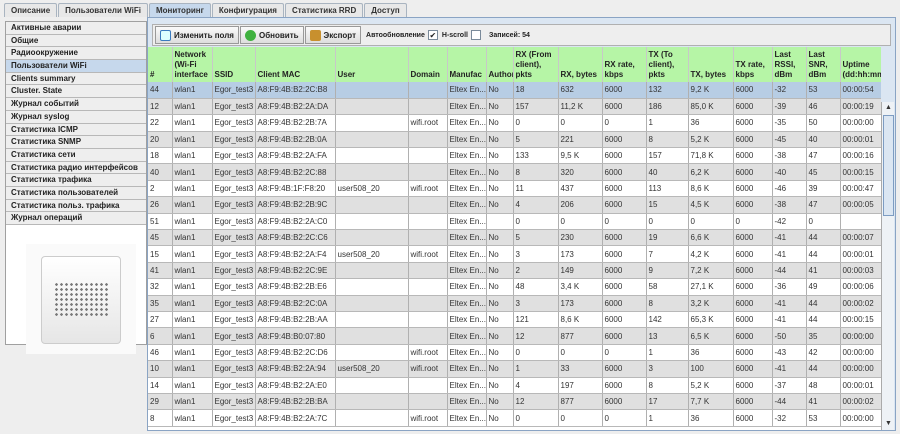 The height and width of the screenshot is (434, 900). I want to click on table-cell: 0, so click(580, 418).